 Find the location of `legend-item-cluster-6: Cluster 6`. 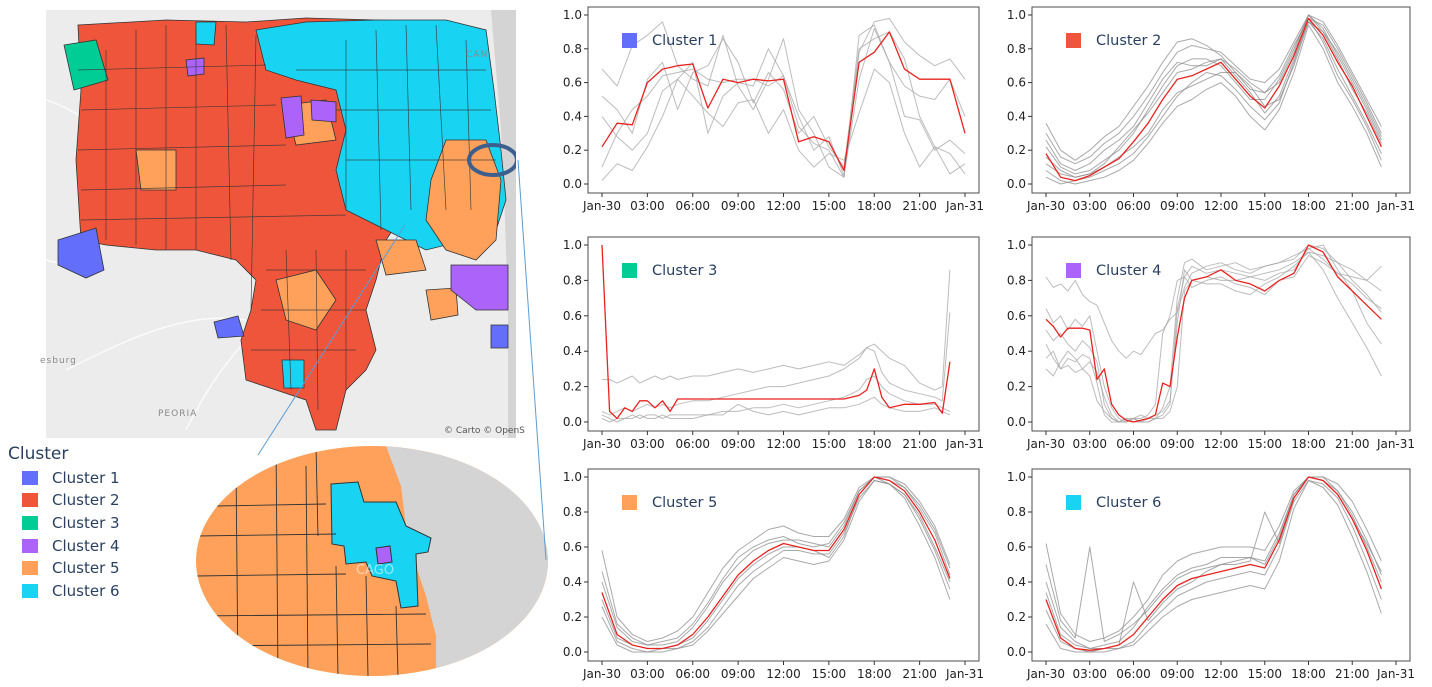

legend-item-cluster-6: Cluster 6 is located at coordinates (71, 591).